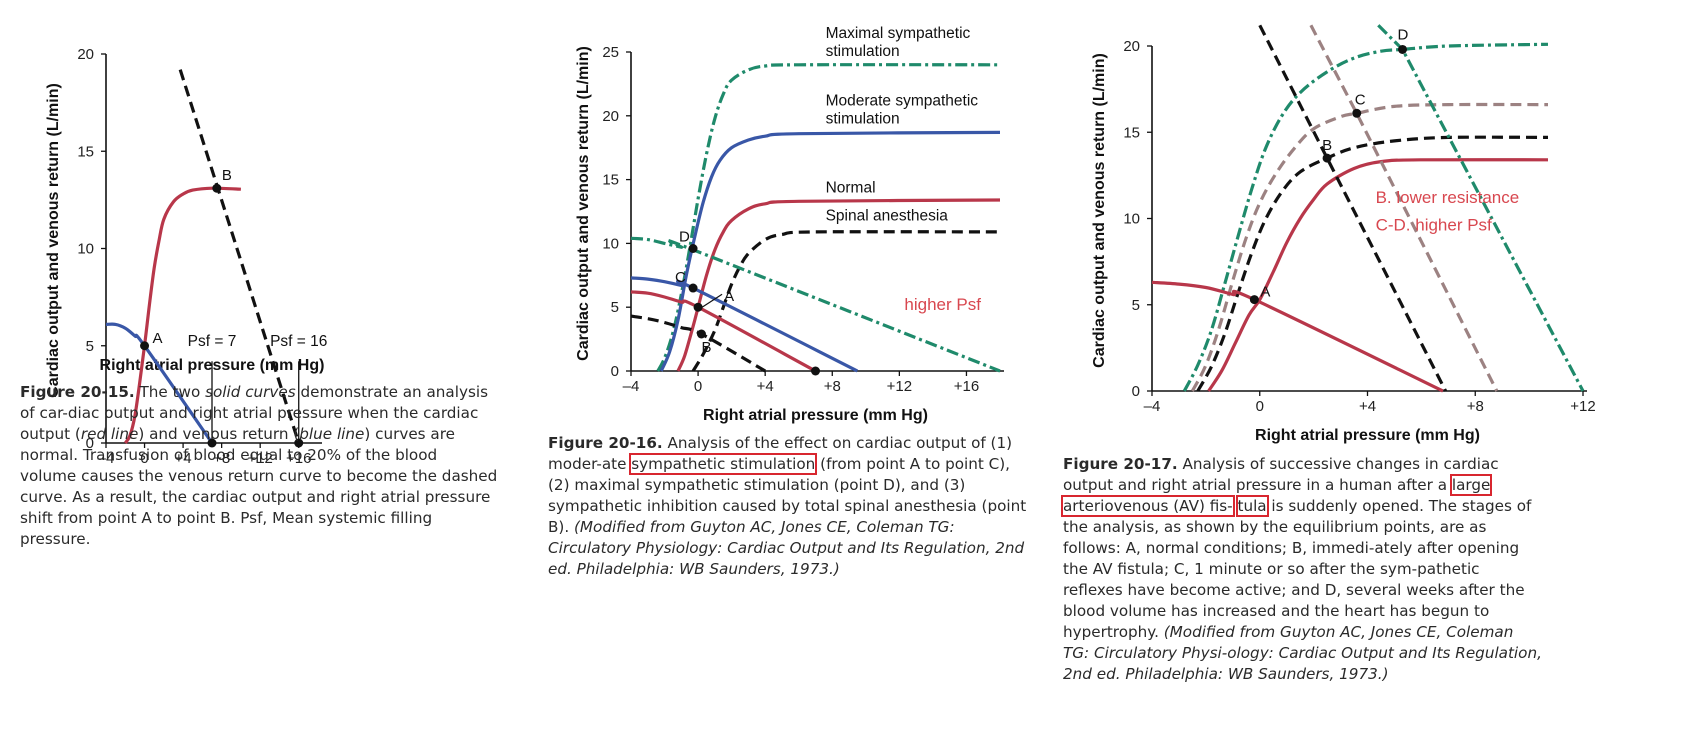  What do you see at coordinates (1276, 495) in the screenshot?
I see `caption-highlight: large arteriovenous (AV) fis-` at bounding box center [1276, 495].